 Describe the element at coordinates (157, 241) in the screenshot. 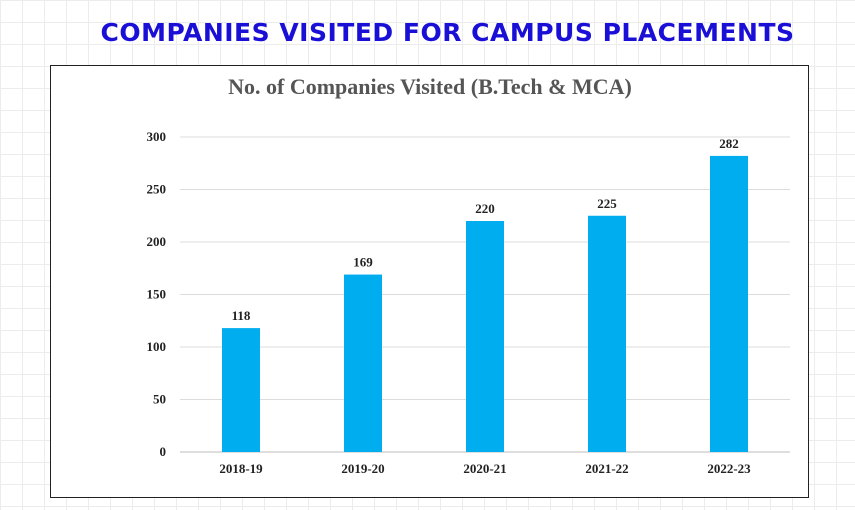

I see `y-tick-label: 200` at that location.